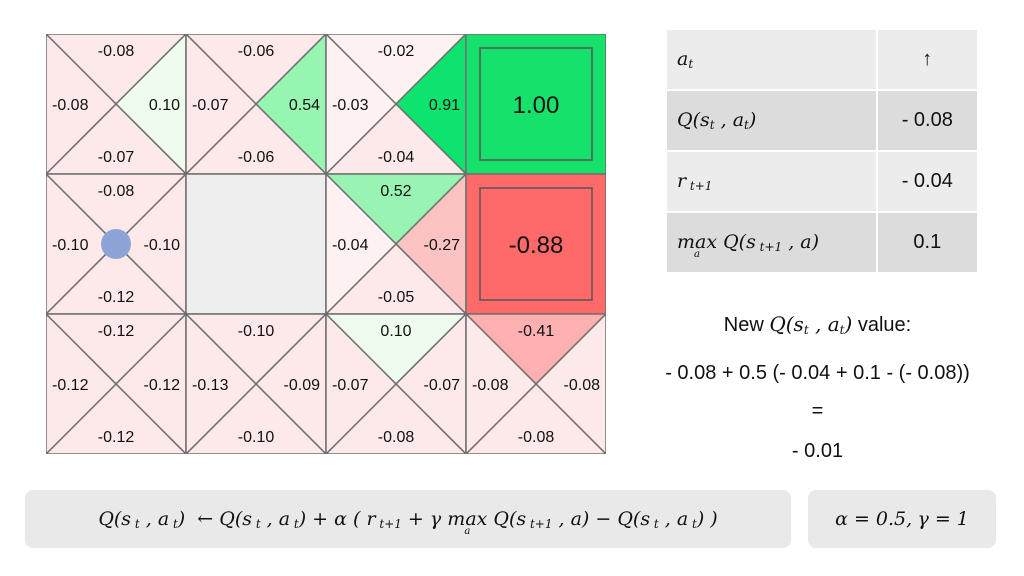 The image size is (1024, 576). I want to click on cell-r0c2-down-value: -0.04, so click(396, 157).